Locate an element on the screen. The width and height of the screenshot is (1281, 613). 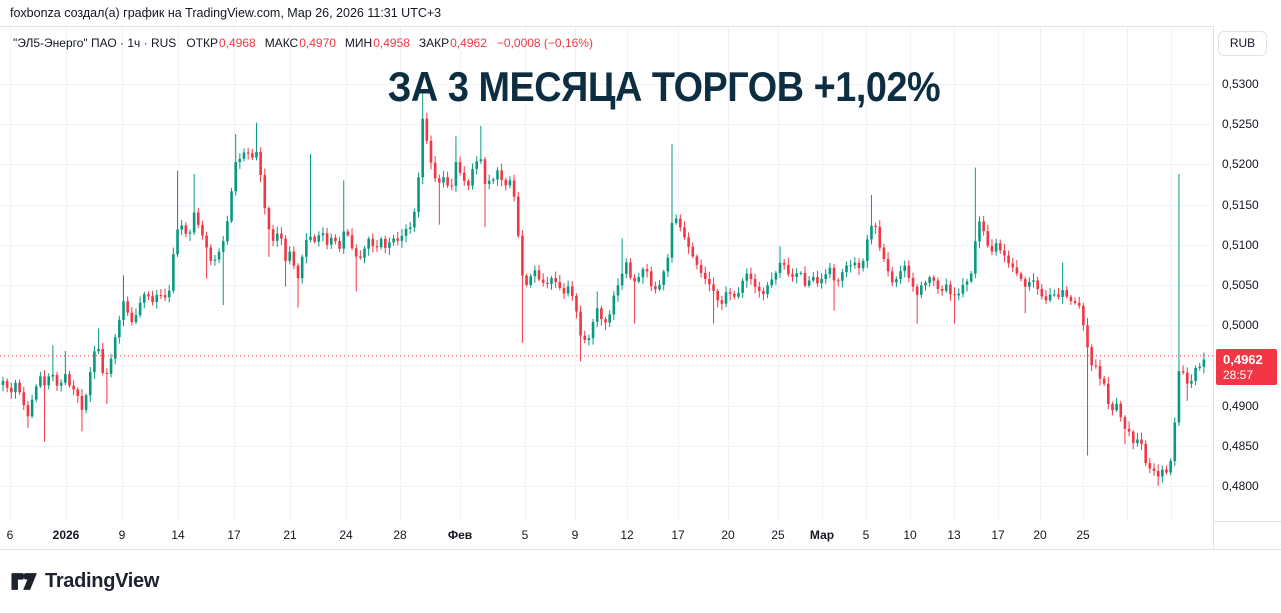
legend-field-close: ЗАКР0,4962 is located at coordinates (453, 43).